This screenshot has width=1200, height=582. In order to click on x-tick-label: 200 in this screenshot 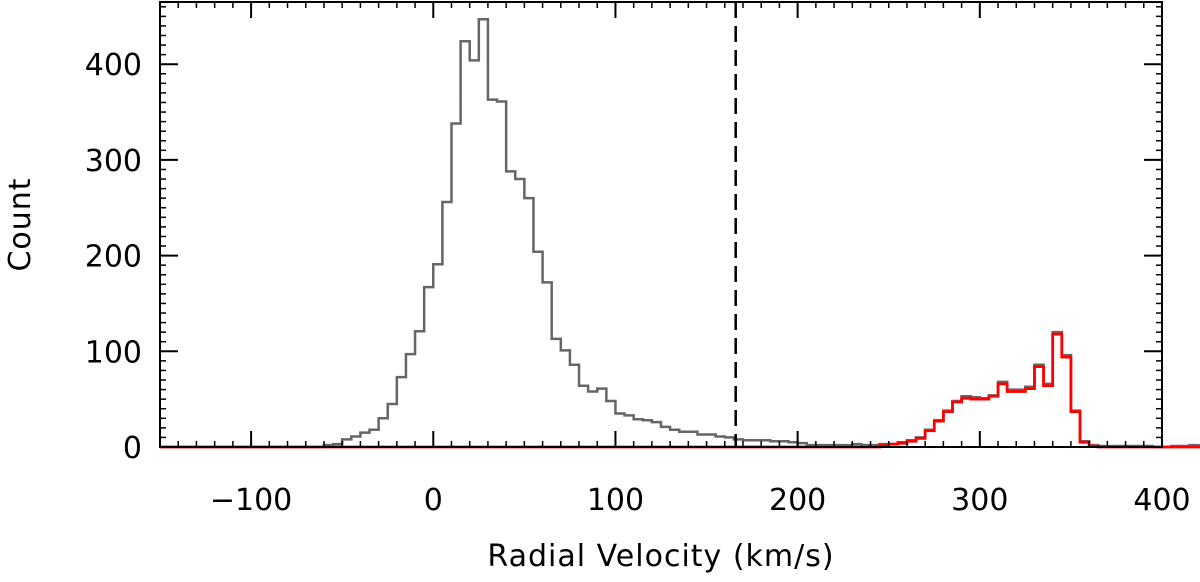, I will do `click(797, 500)`.